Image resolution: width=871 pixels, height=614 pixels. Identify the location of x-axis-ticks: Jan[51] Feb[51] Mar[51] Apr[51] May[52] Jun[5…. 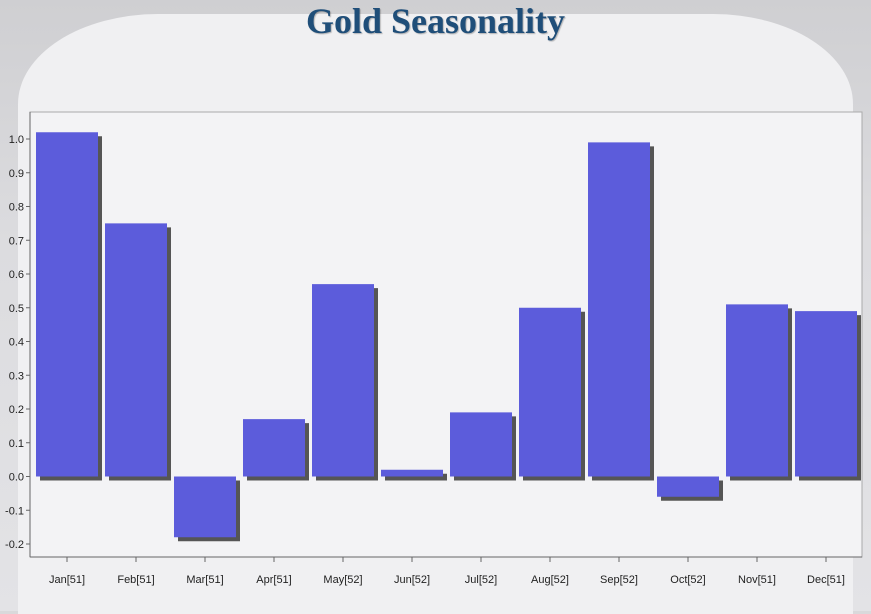
(447, 571).